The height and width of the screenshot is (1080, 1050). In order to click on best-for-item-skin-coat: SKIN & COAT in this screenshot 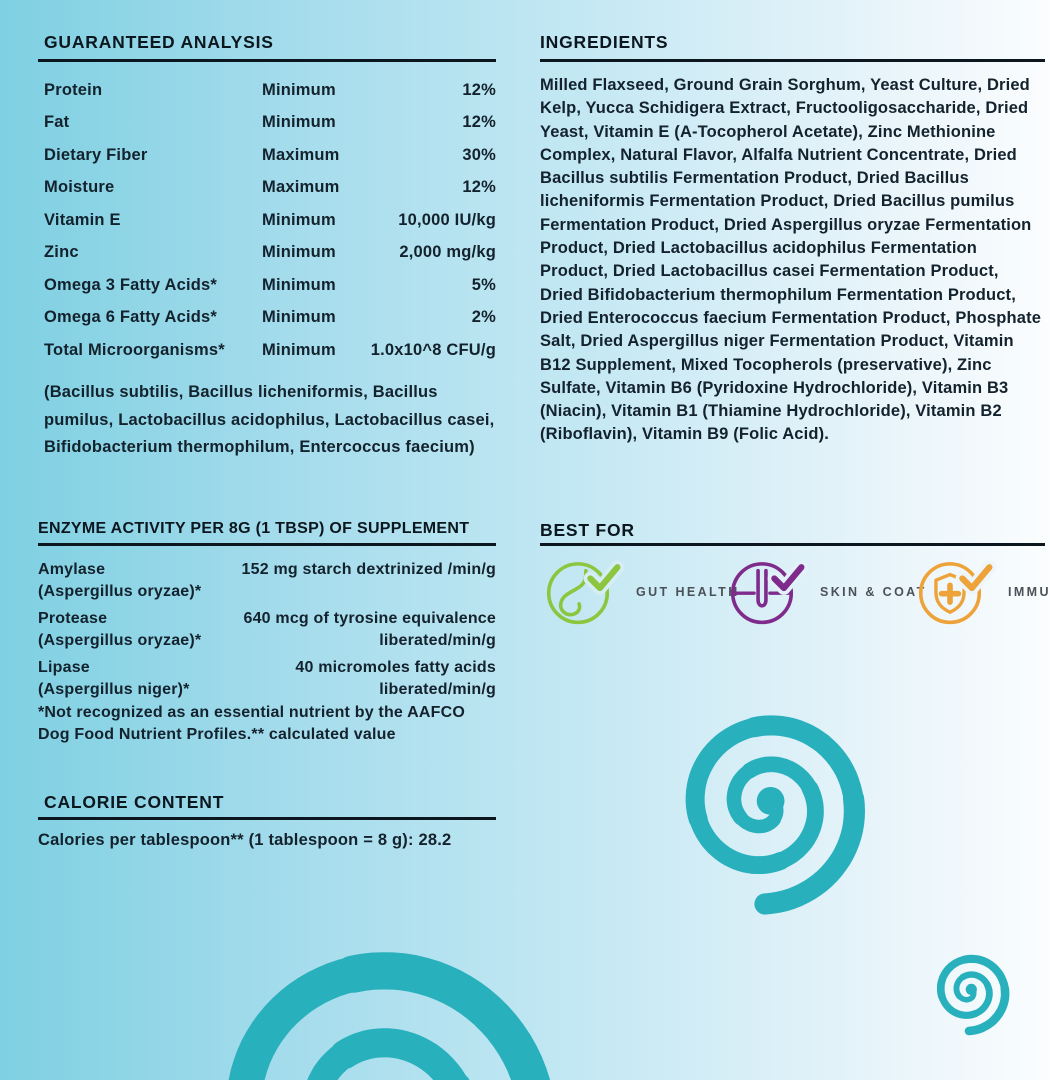, I will do `click(827, 592)`.